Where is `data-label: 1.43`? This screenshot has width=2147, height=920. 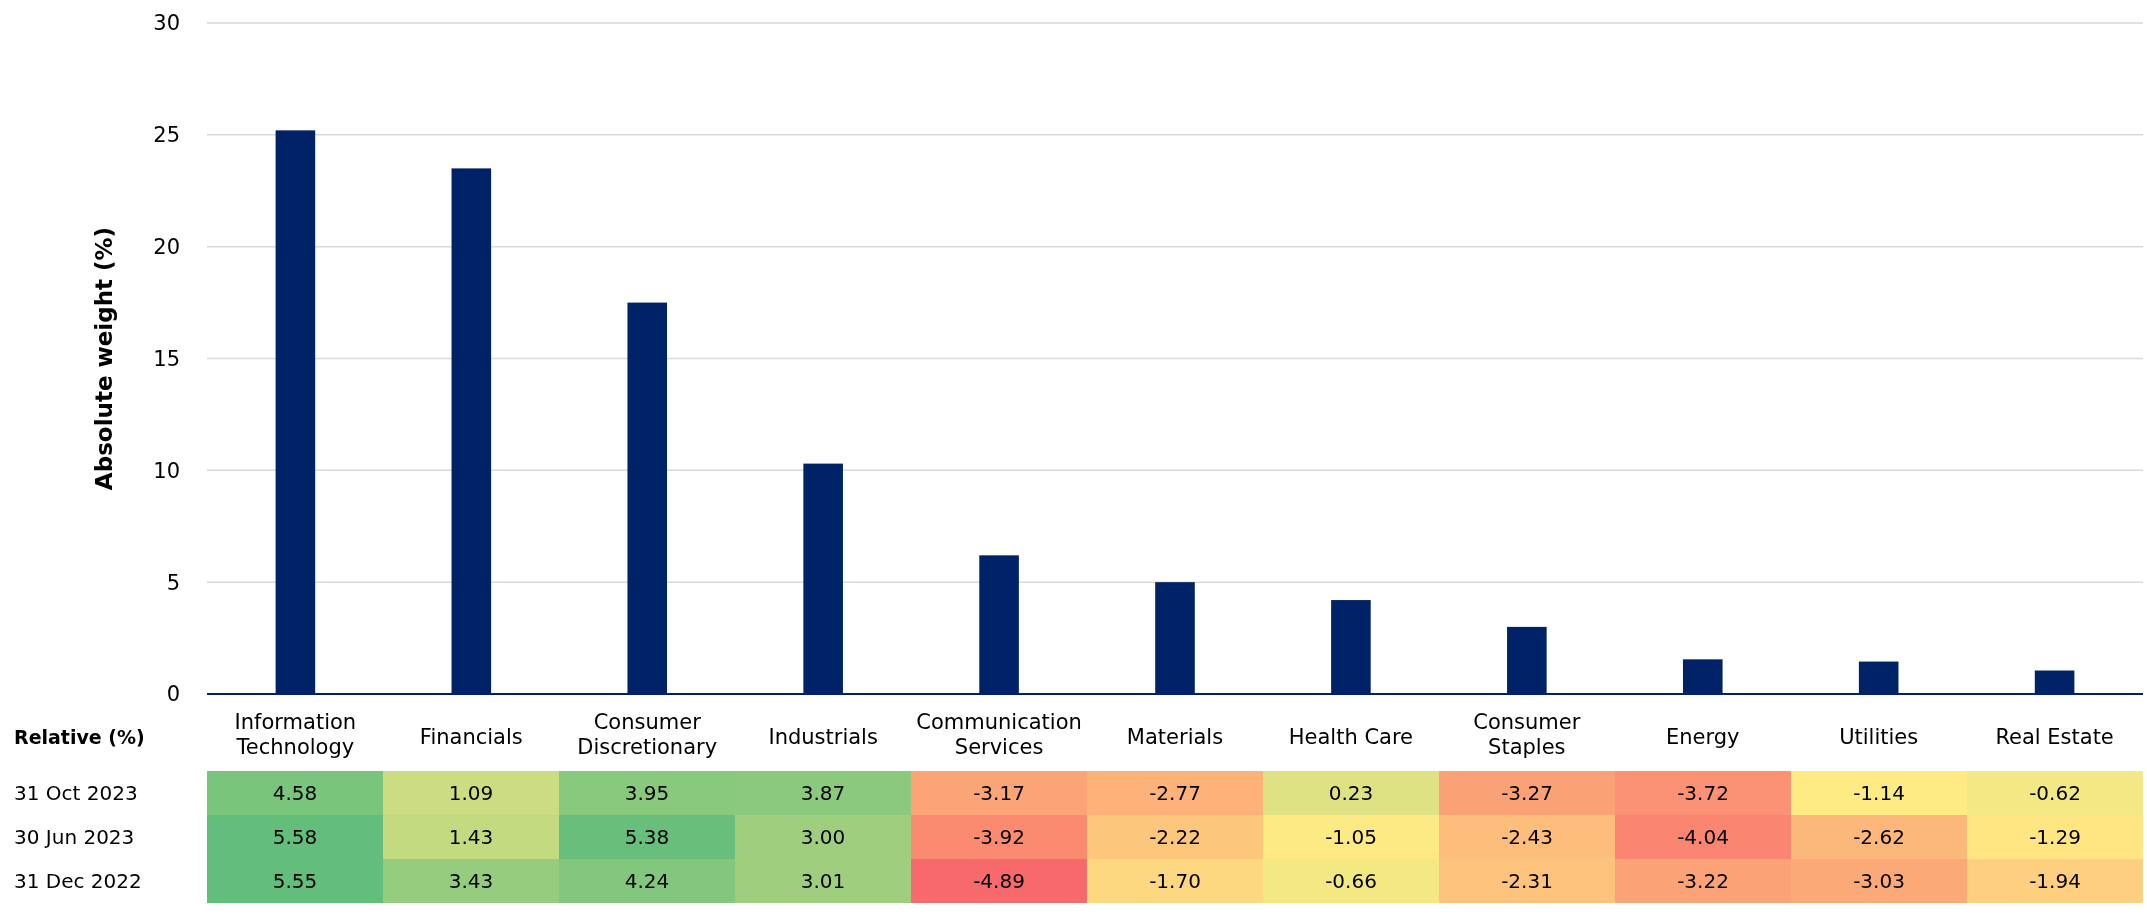
data-label: 1.43 is located at coordinates (471, 837).